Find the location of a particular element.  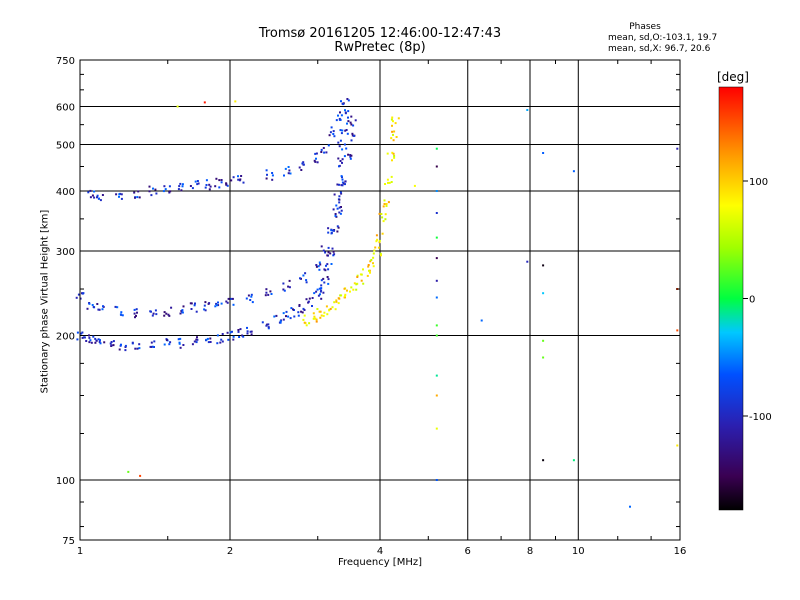

x-tick-label: 4 is located at coordinates (380, 551).